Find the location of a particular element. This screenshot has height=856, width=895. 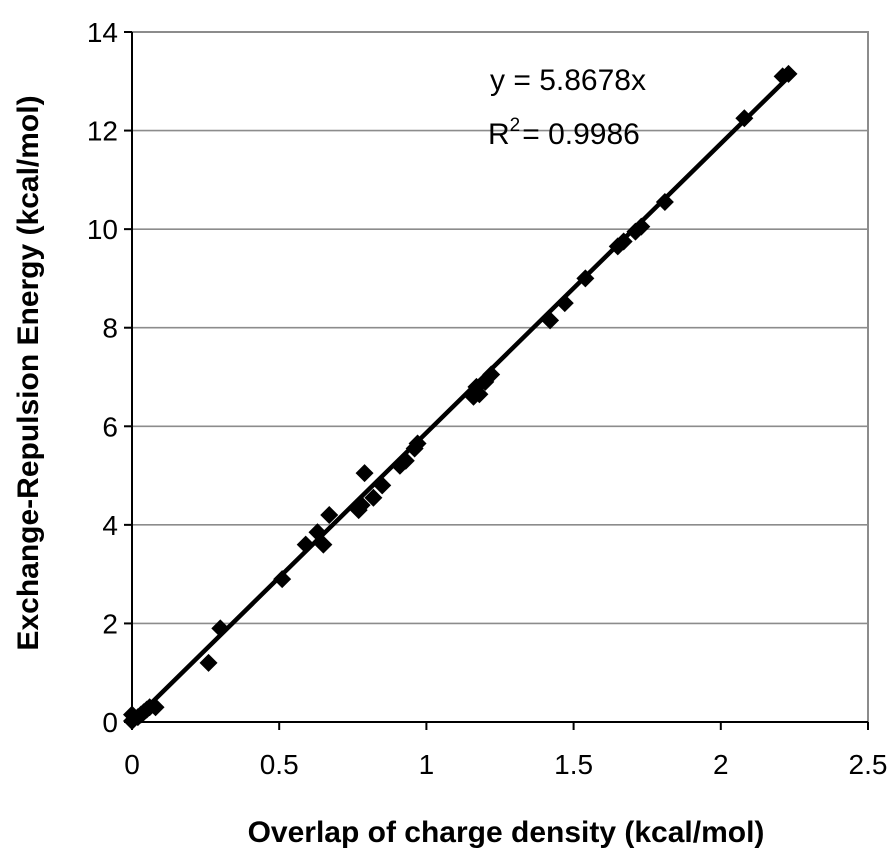

y-tick-label: 10 is located at coordinates (102, 229).